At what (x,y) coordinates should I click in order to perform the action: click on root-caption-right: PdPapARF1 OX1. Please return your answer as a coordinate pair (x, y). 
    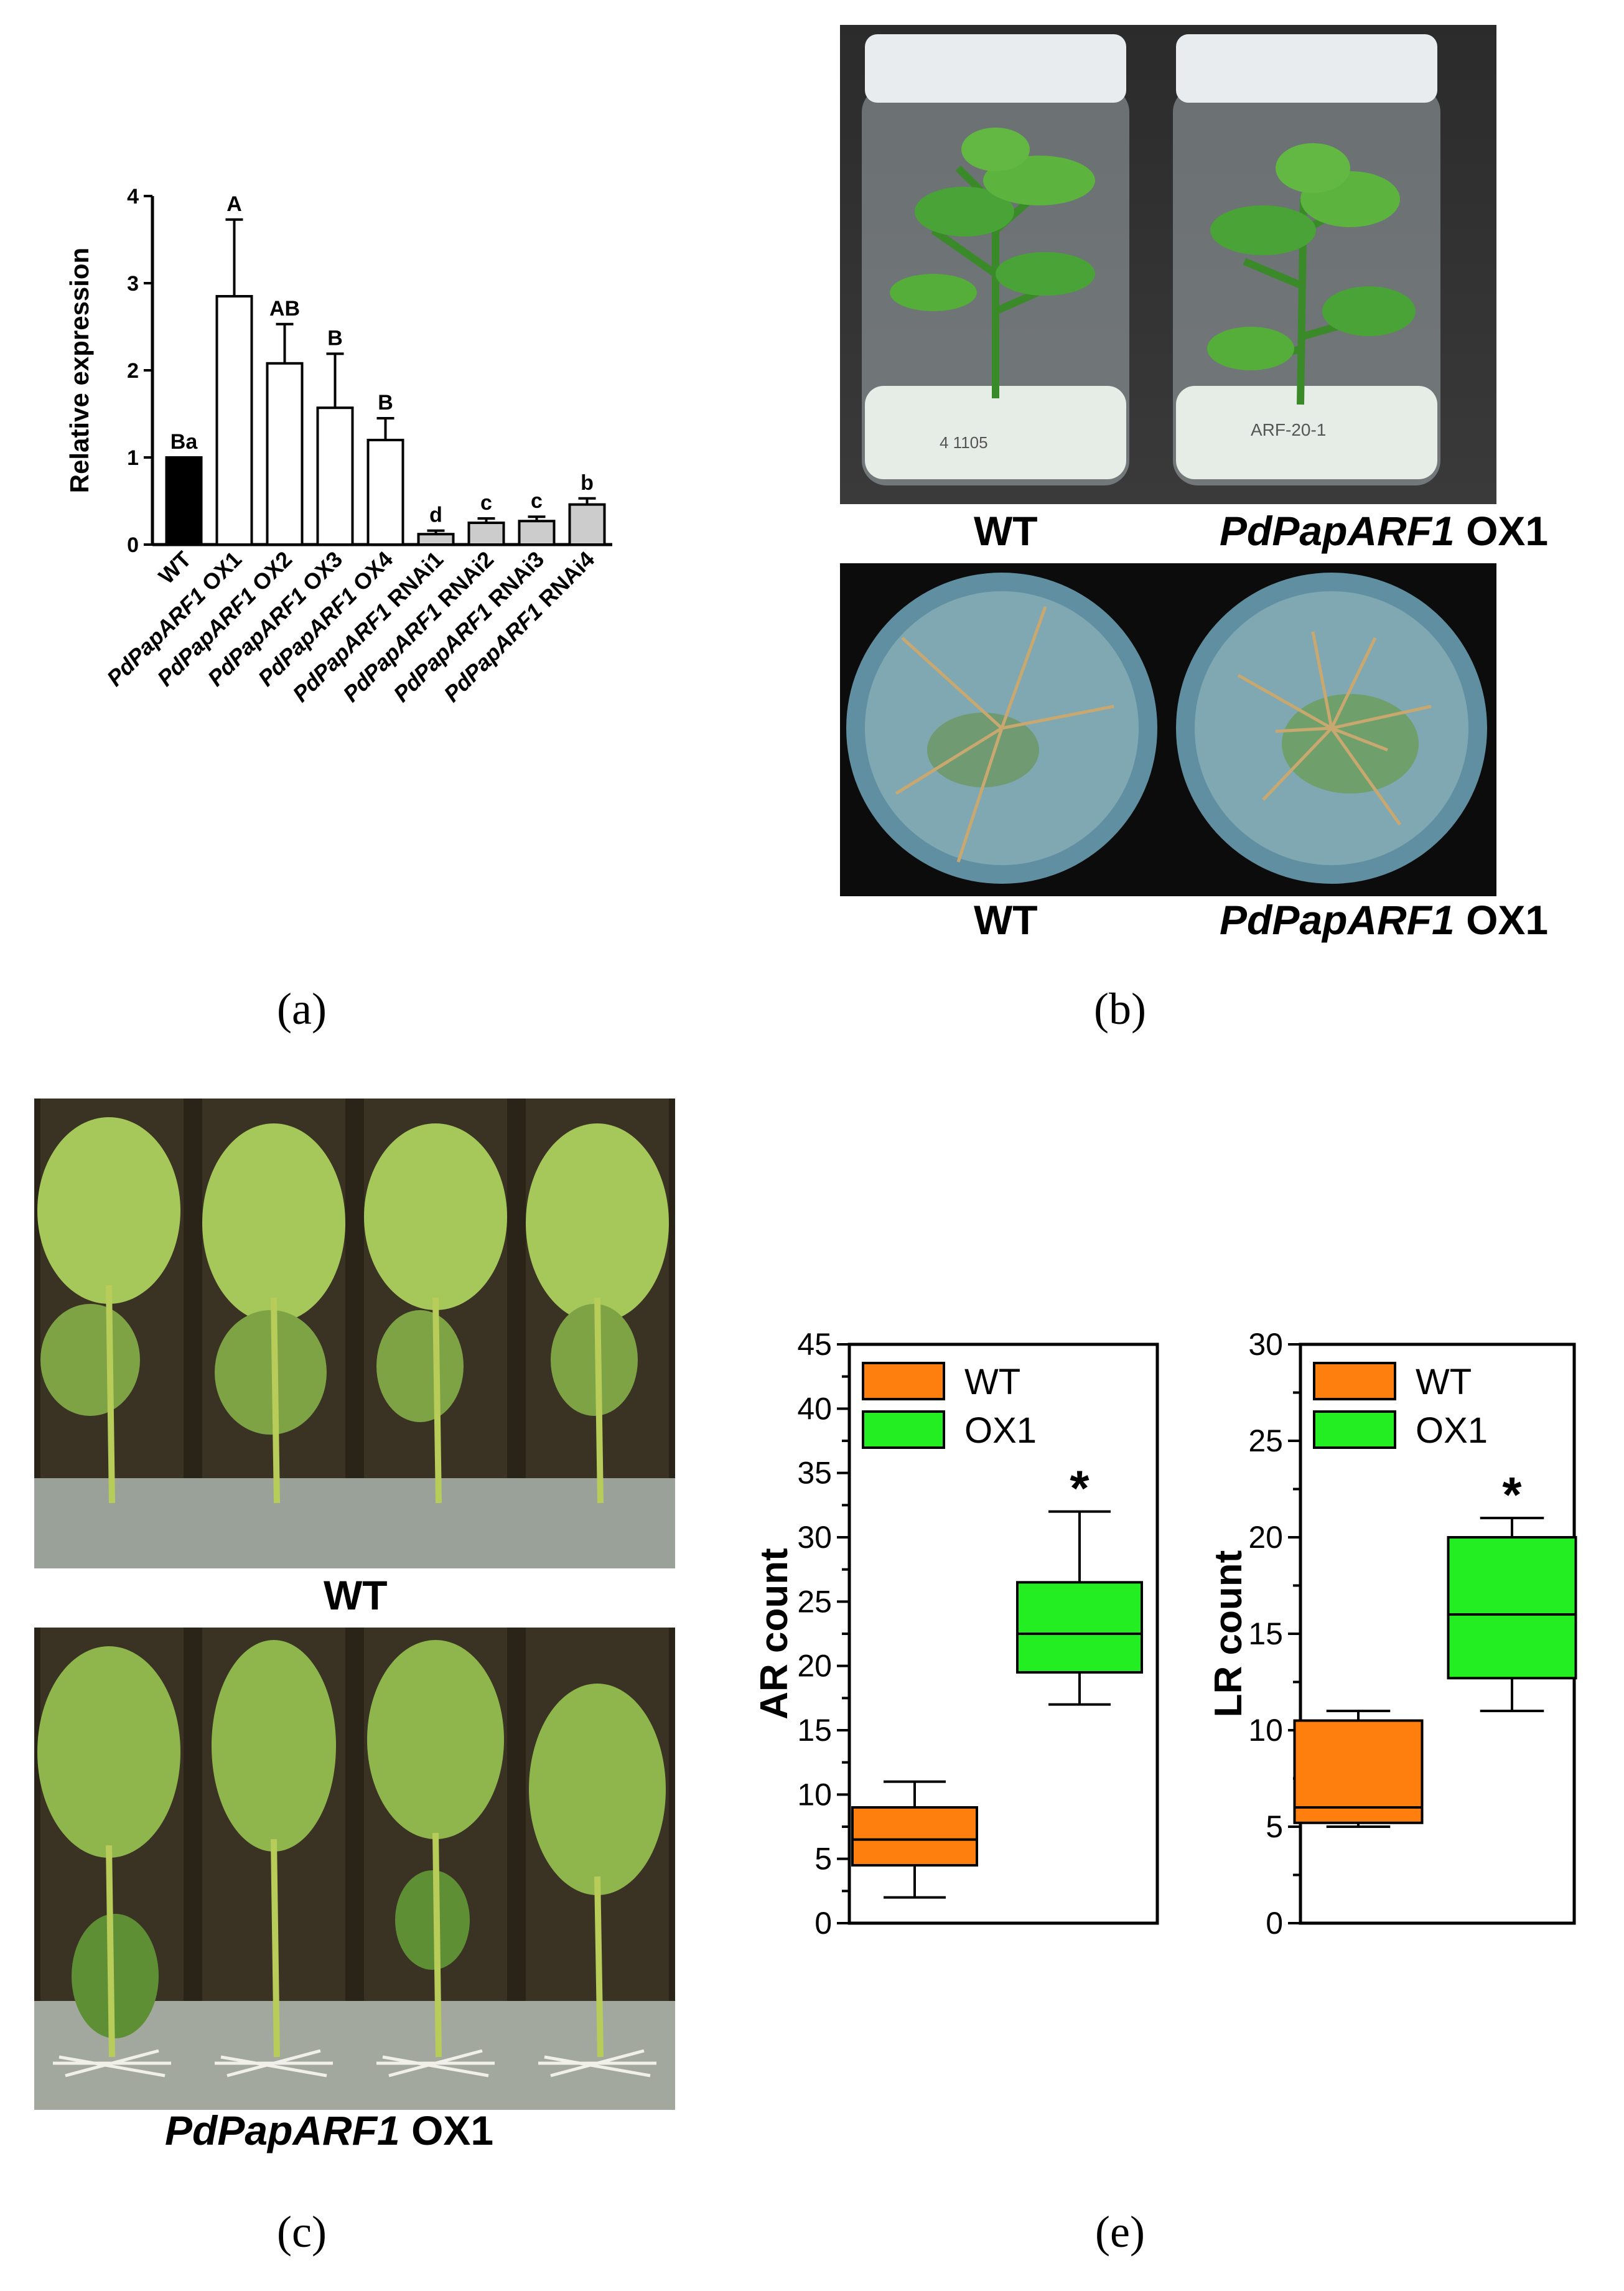
    Looking at the image, I should click on (1384, 920).